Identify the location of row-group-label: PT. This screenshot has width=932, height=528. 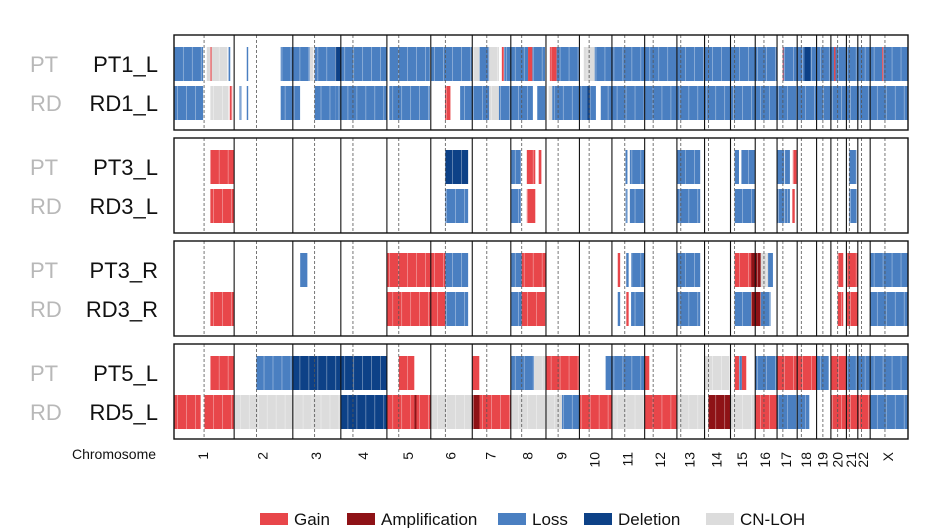
(44, 167).